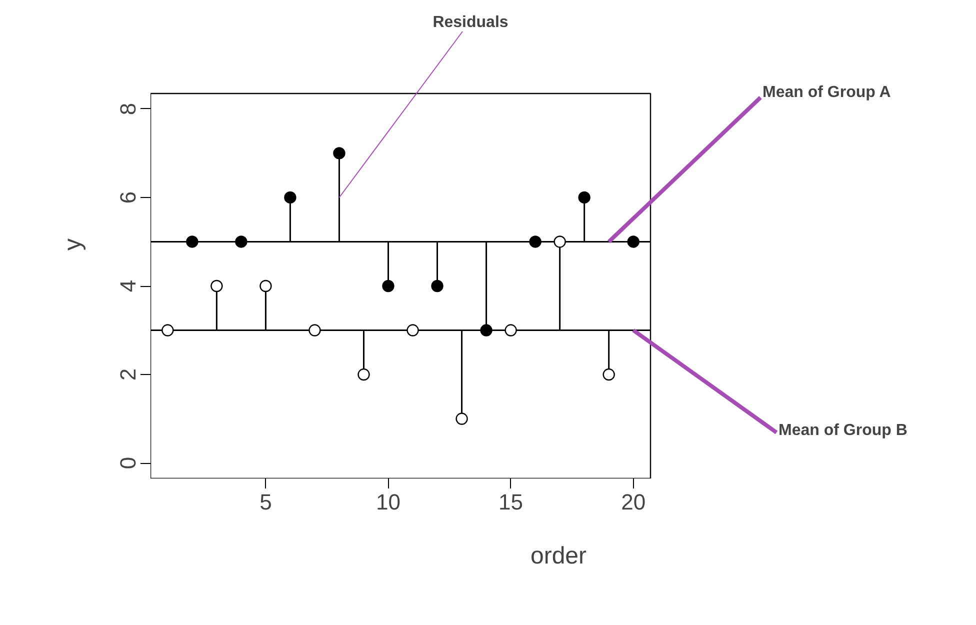 This screenshot has height=625, width=976. I want to click on annotation: Mean of Group A, so click(827, 92).